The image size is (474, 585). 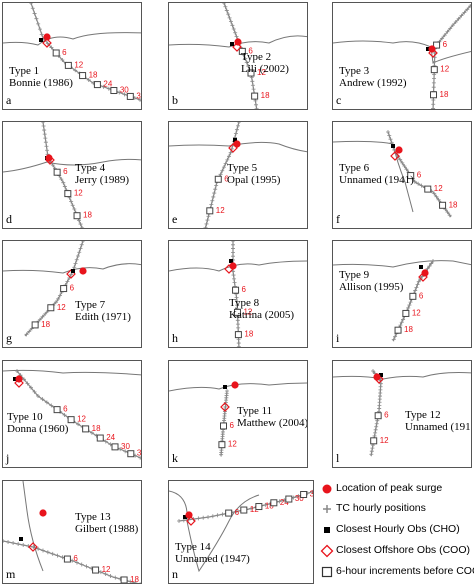 I want to click on storm-type: Type 11, so click(x=255, y=411).